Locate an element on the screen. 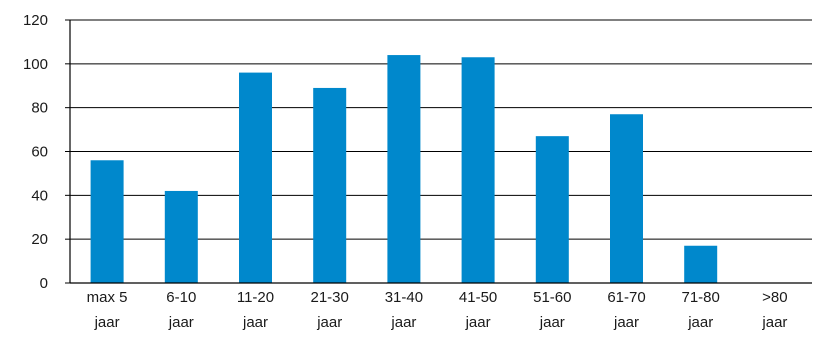  x-tick-label: 21-30 is located at coordinates (330, 297).